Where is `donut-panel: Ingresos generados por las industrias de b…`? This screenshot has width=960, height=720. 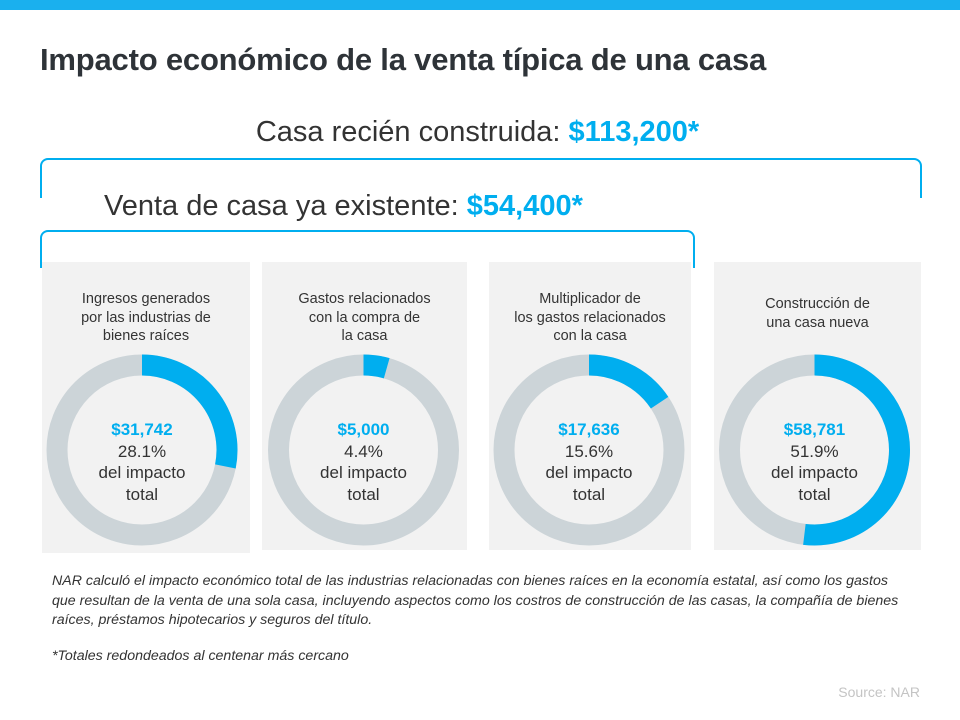 donut-panel: Ingresos generados por las industrias de b… is located at coordinates (146, 407).